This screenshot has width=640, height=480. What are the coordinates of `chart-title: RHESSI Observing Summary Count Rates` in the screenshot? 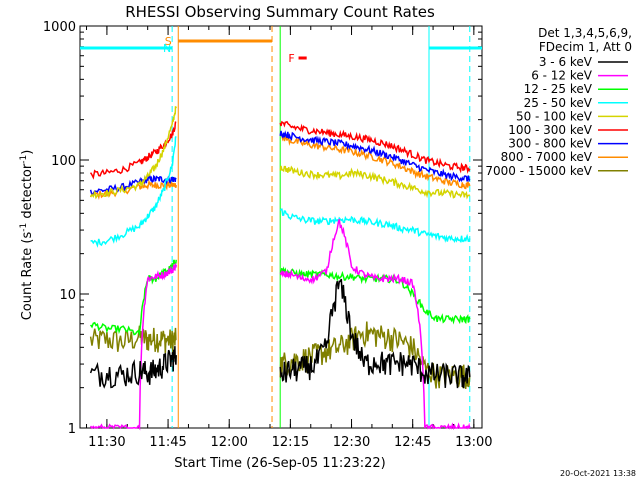 It's located at (280, 12).